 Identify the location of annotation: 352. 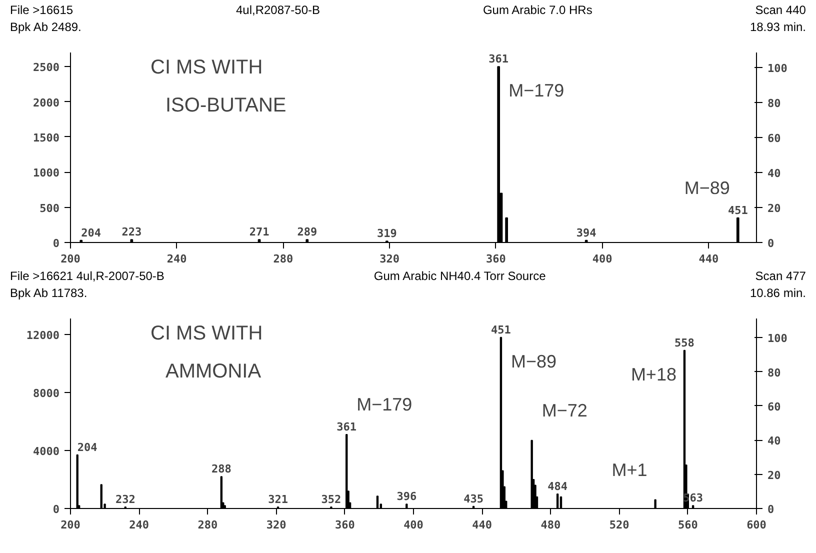
(331, 499).